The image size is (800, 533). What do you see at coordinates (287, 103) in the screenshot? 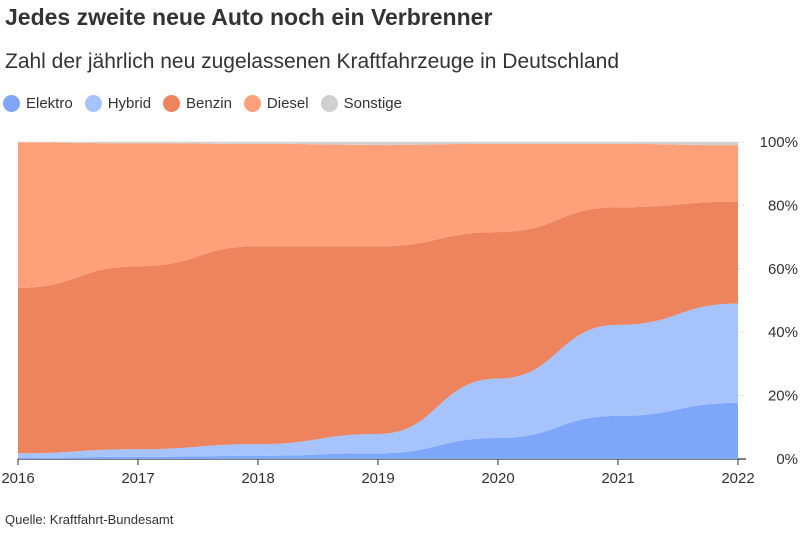
I see `legend-label-diesel: Diesel` at bounding box center [287, 103].